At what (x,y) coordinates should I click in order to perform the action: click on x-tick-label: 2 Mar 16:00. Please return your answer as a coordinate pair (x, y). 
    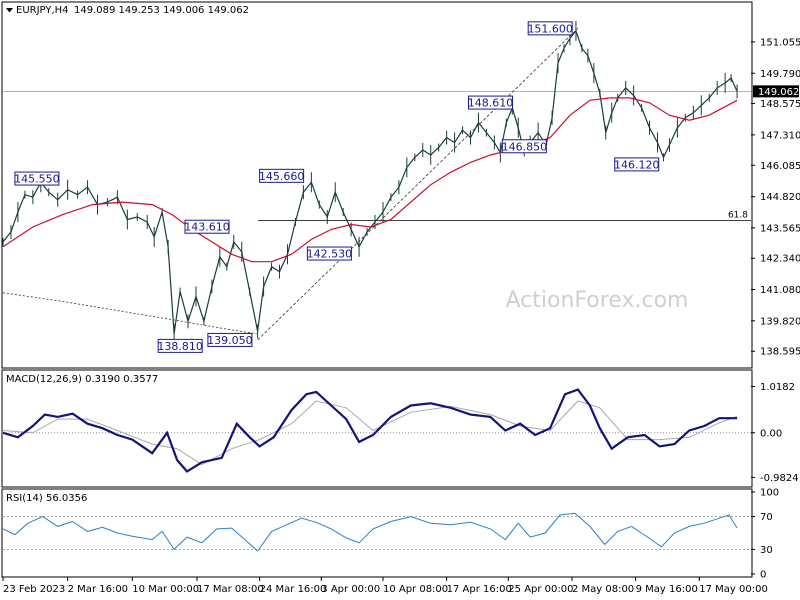
    Looking at the image, I should click on (98, 589).